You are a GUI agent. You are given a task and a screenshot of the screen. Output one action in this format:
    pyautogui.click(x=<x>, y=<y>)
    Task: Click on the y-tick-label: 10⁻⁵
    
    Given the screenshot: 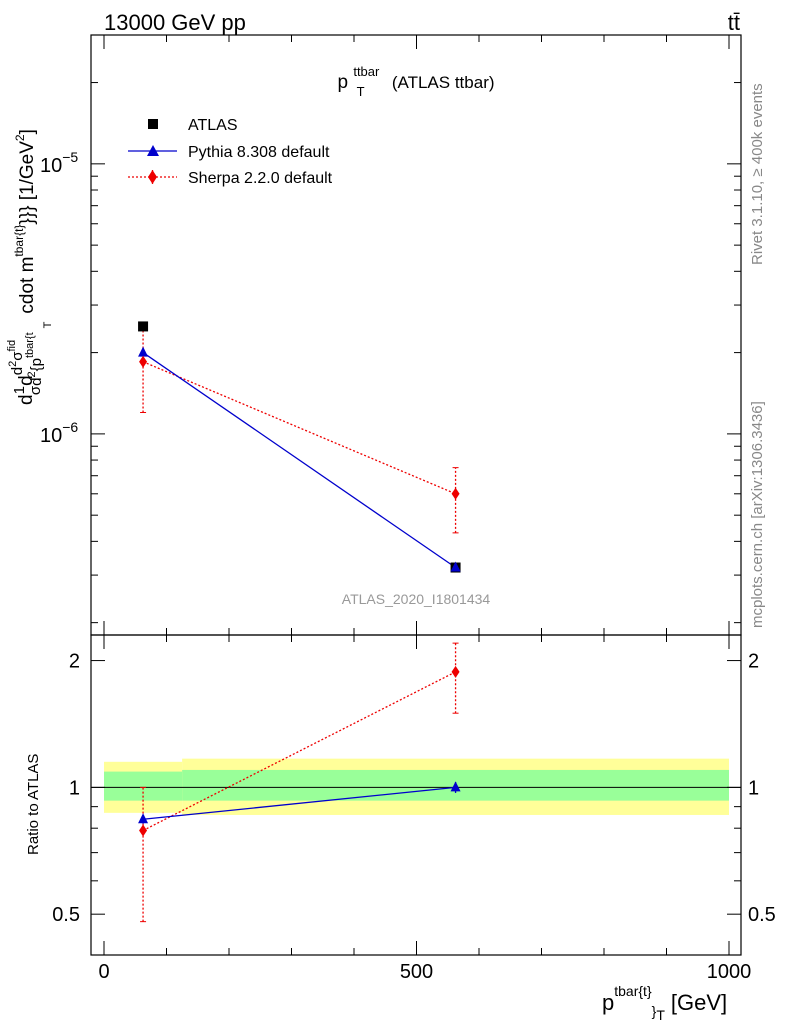 What is the action you would take?
    pyautogui.click(x=59, y=163)
    